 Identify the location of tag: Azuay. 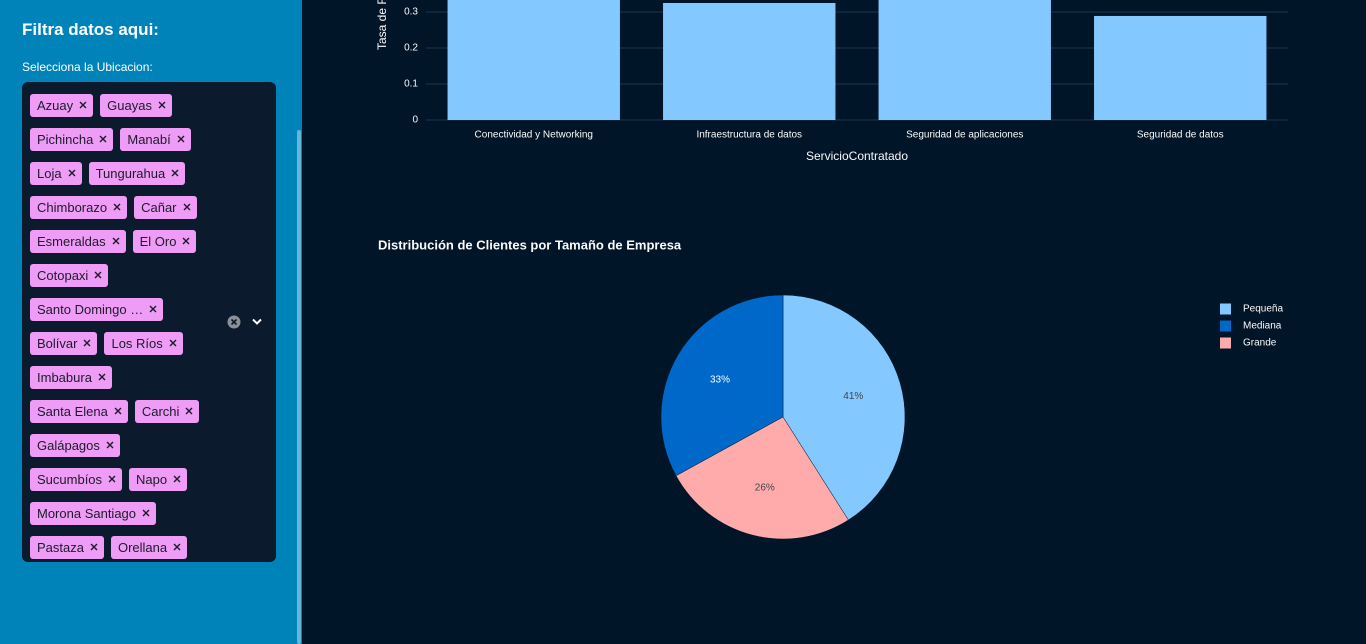
(62, 105).